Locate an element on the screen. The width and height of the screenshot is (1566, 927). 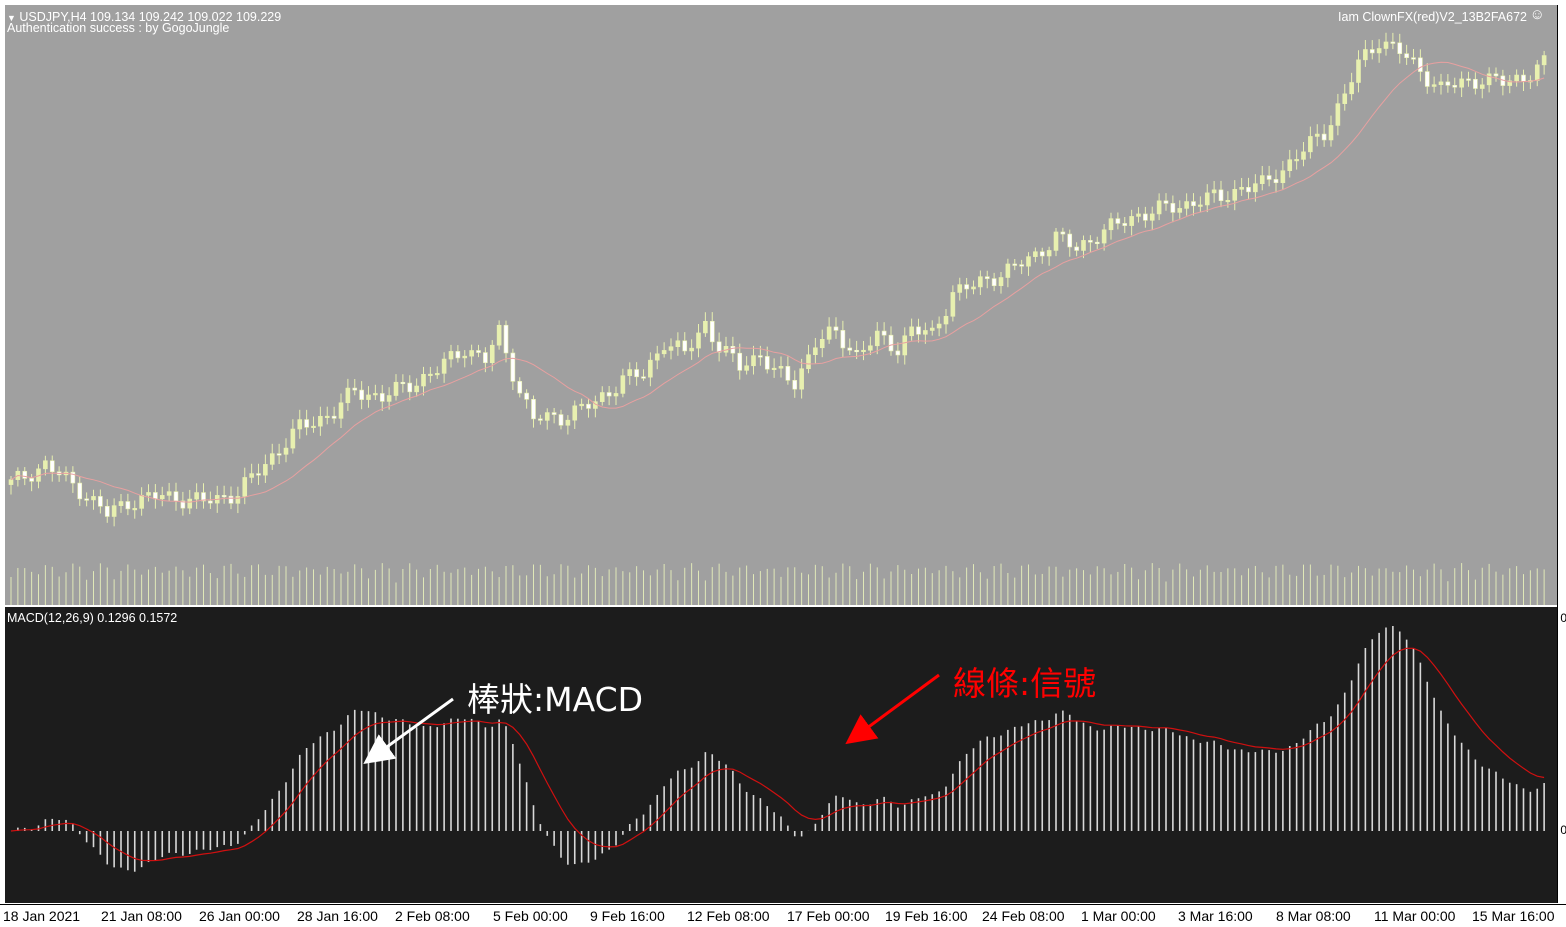
time-label: 15 Mar 16:00 is located at coordinates (1513, 916).